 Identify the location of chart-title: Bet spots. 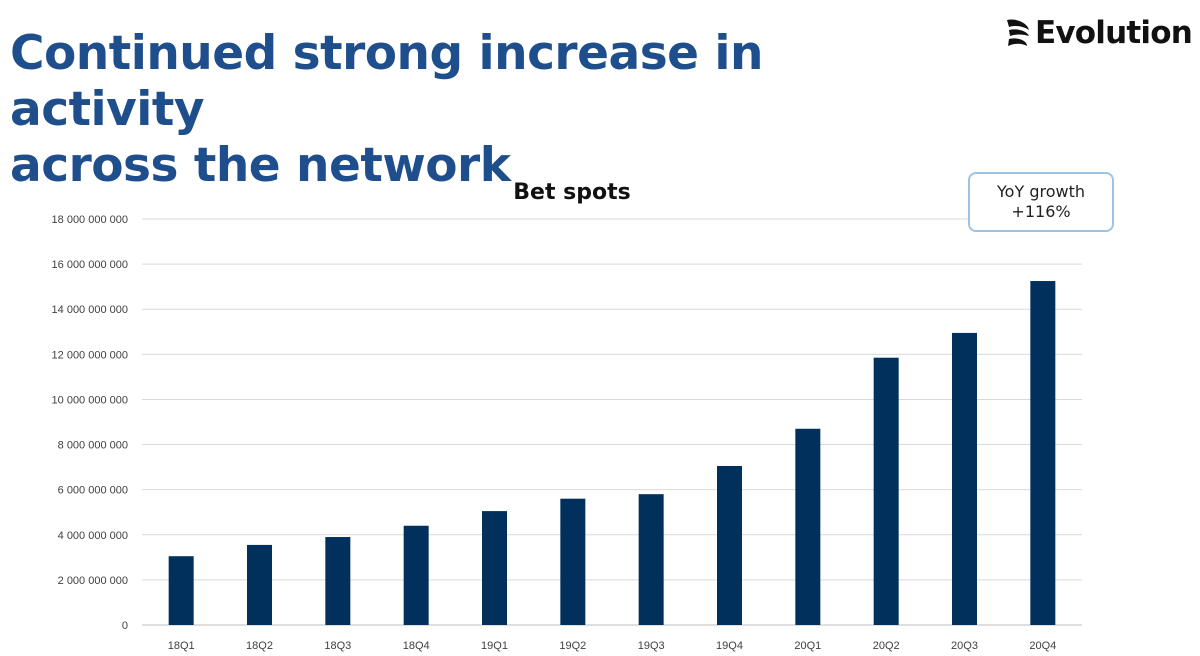
(571, 192).